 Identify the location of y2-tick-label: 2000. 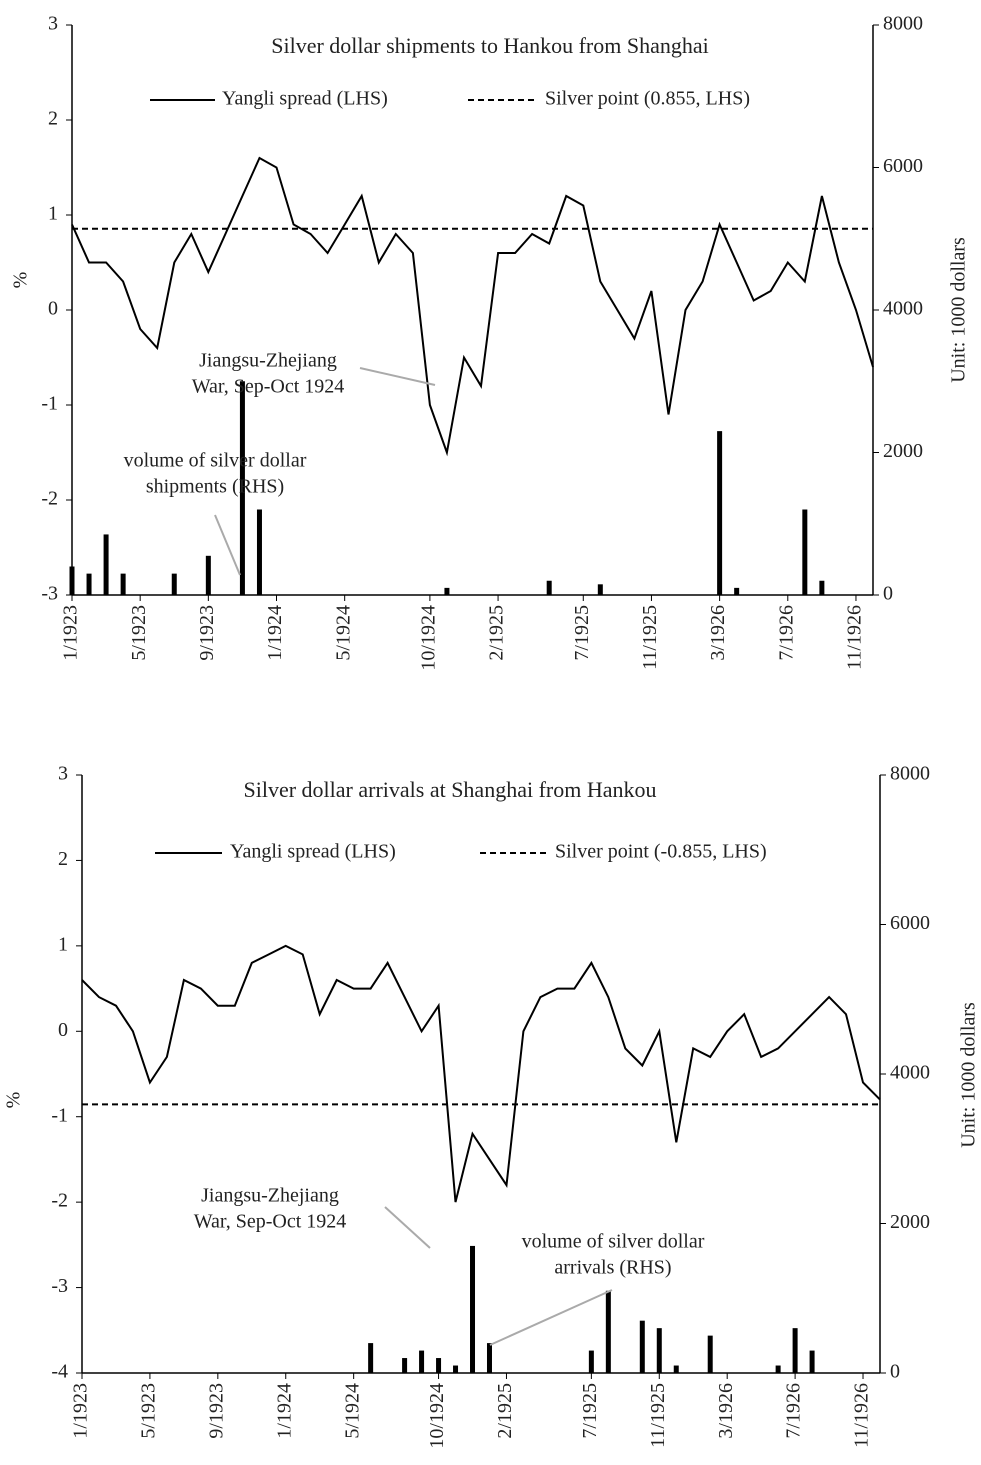
(903, 451).